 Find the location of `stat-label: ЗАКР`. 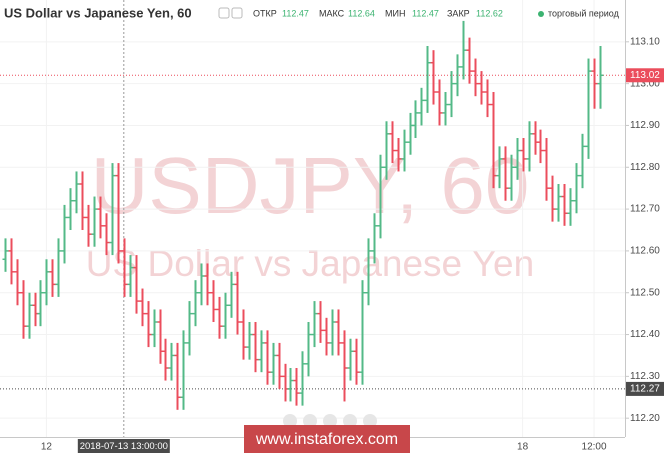

stat-label: ЗАКР is located at coordinates (458, 13).